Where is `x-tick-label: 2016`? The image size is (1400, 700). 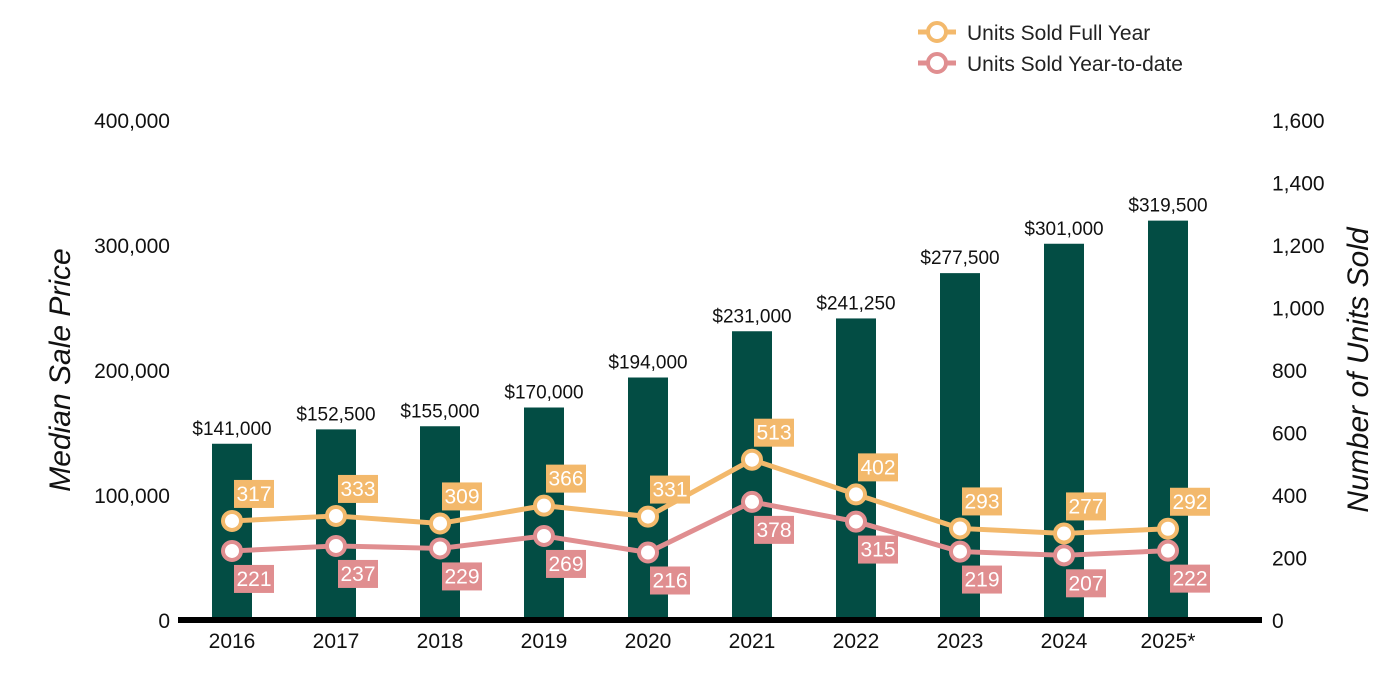 x-tick-label: 2016 is located at coordinates (232, 641).